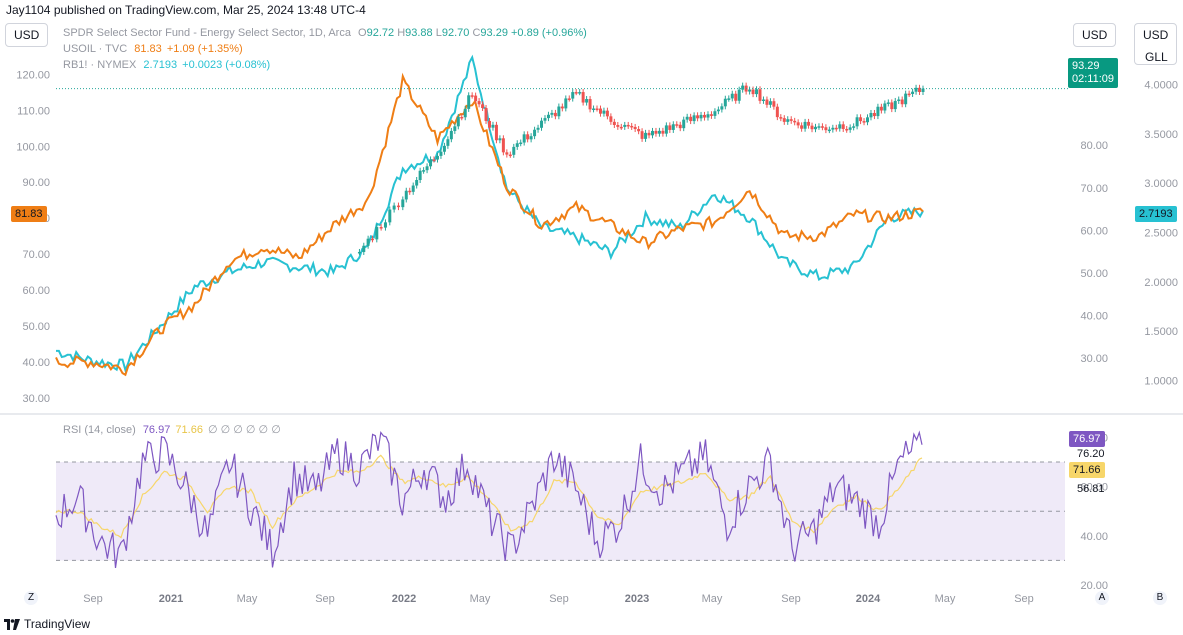 This screenshot has width=1183, height=635. I want to click on rsi-axis-tick: 20.00, so click(1094, 586).